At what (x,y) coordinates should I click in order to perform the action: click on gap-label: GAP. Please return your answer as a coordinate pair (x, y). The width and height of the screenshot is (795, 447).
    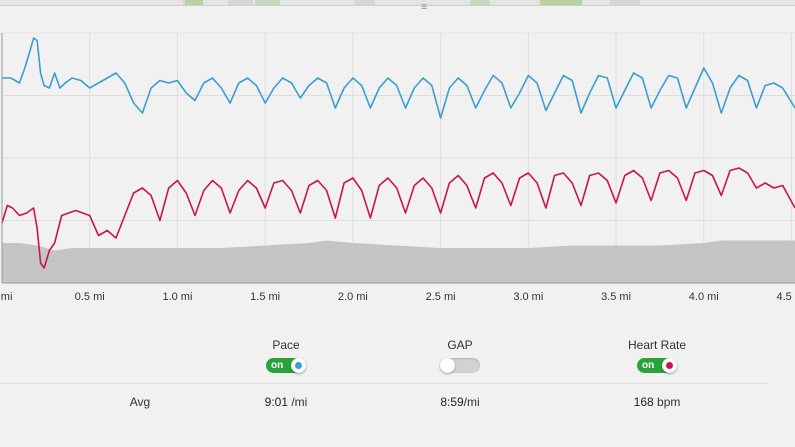
    Looking at the image, I should click on (460, 345).